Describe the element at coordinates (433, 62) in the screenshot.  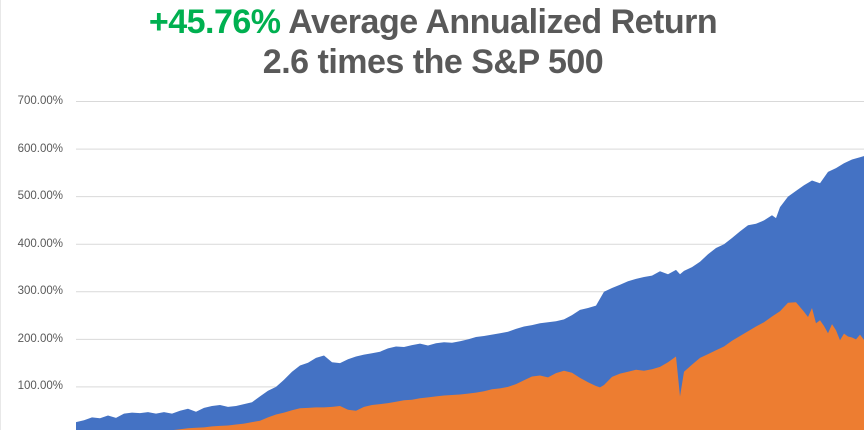
I see `chart-subtitle: 2.6 times the S&P 500` at that location.